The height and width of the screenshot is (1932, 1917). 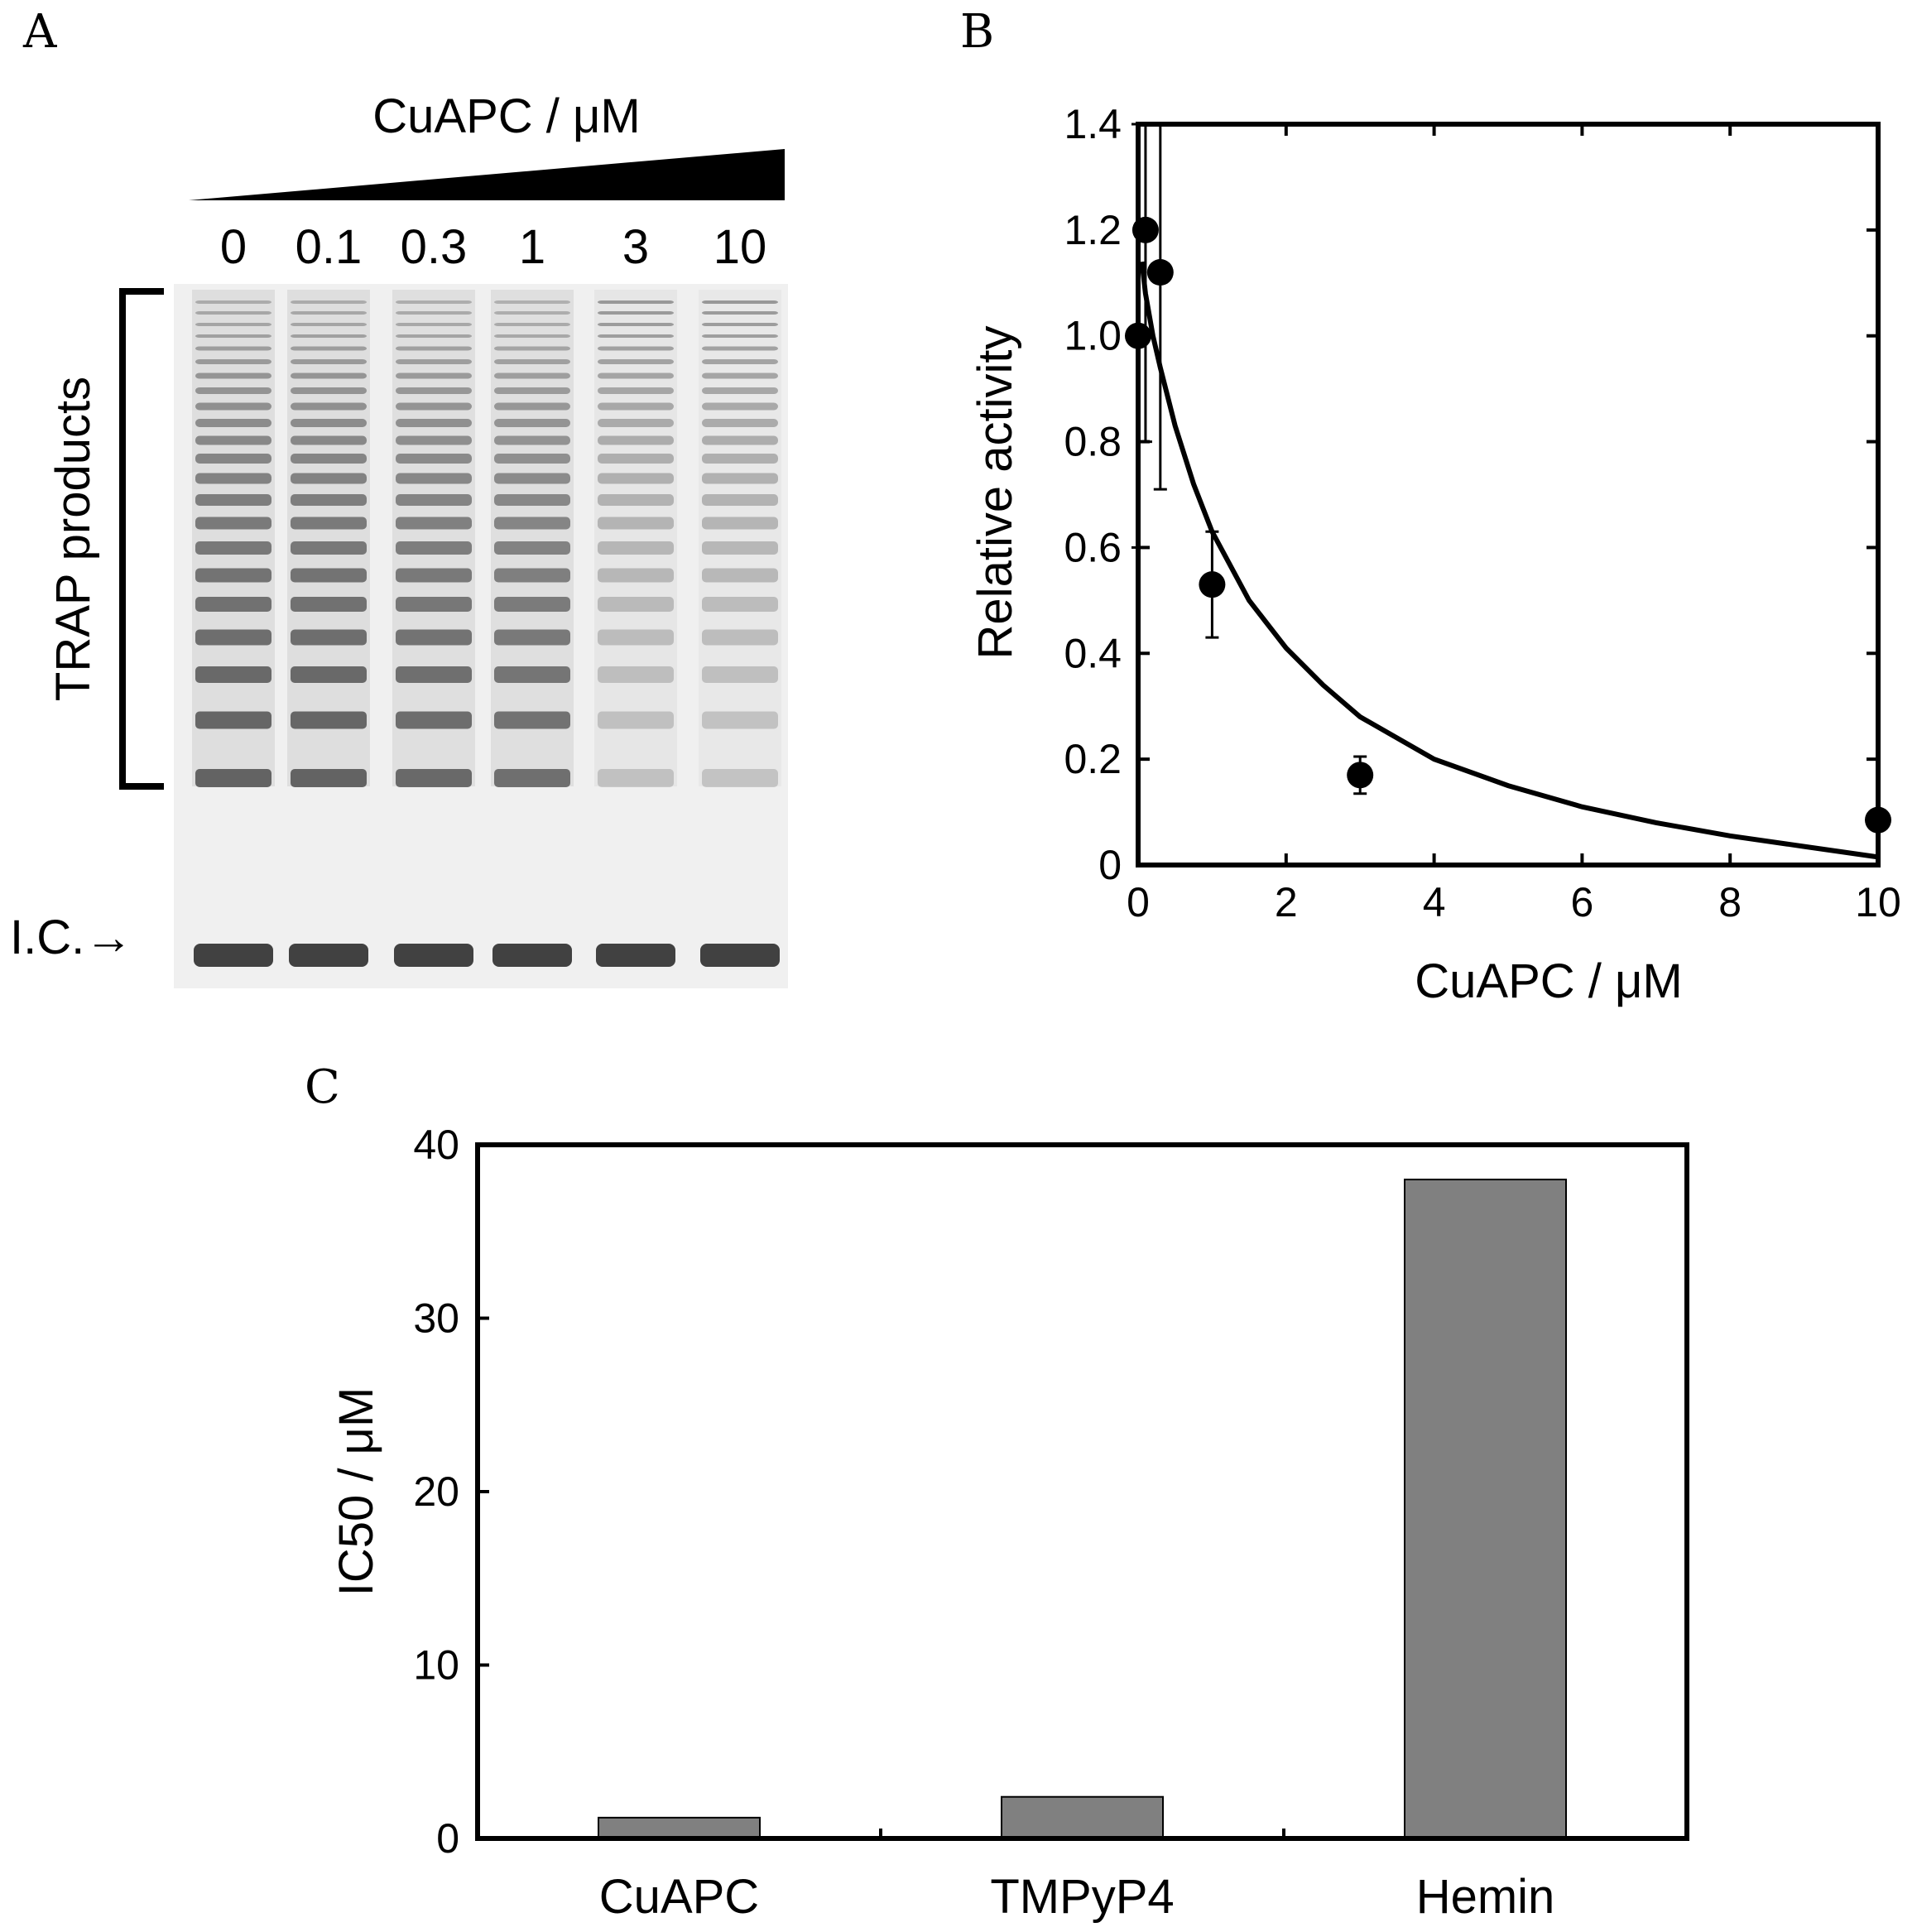 What do you see at coordinates (1434, 902) in the screenshot?
I see `x-tick-label: 4` at bounding box center [1434, 902].